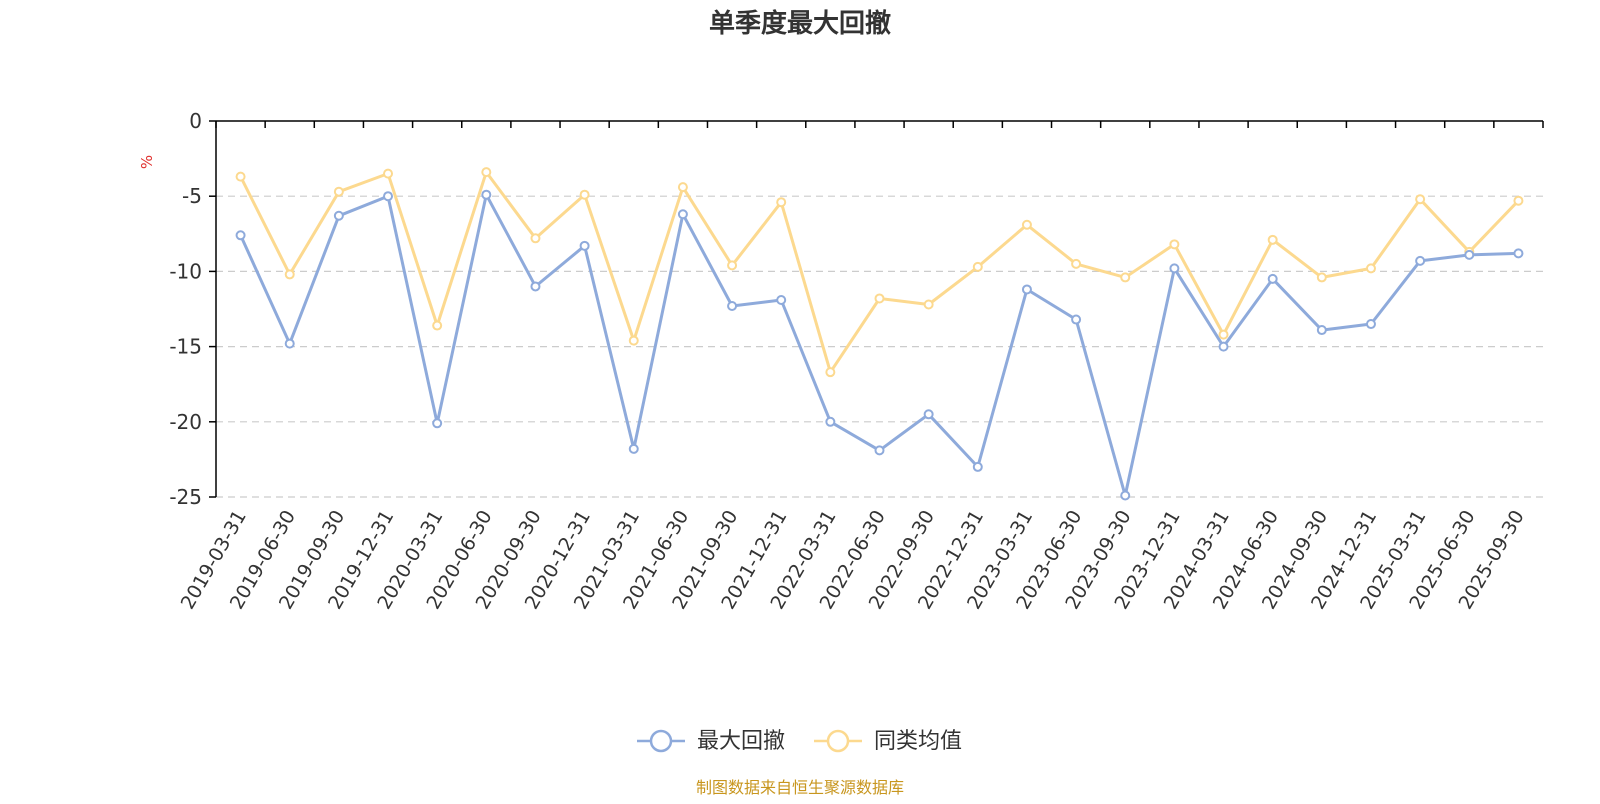 Image resolution: width=1600 pixels, height=804 pixels. Describe the element at coordinates (185, 271) in the screenshot. I see `y-tick-label: -10` at that location.